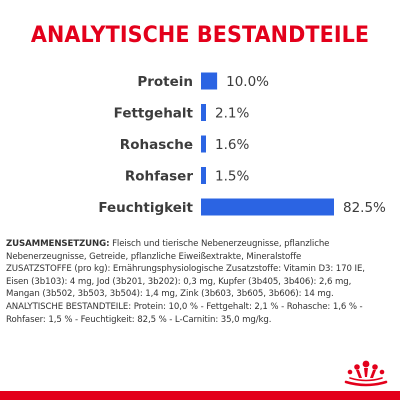 This screenshot has width=400, height=400. Describe the element at coordinates (200, 35) in the screenshot. I see `page-title: ANALYTISCHE BESTANDTEILE` at that location.